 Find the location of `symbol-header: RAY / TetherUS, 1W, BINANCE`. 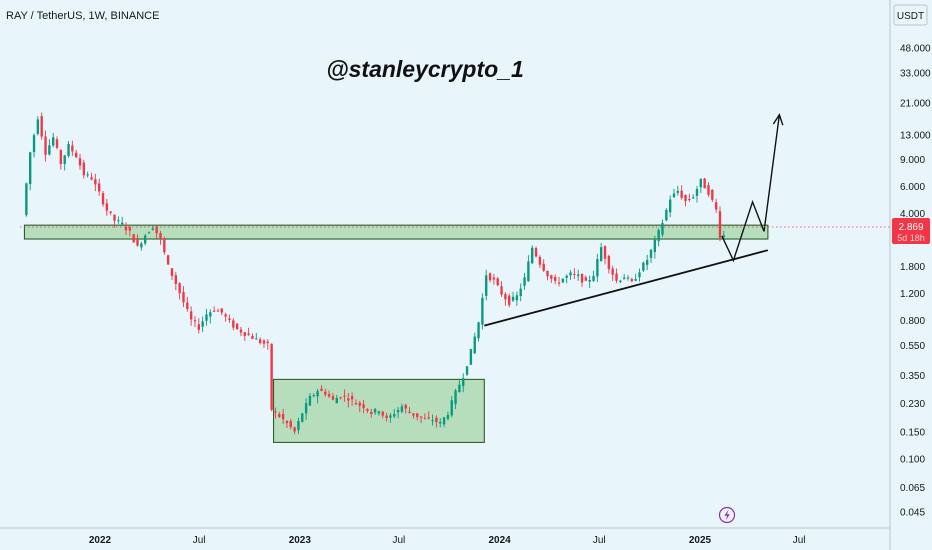

symbol-header: RAY / TetherUS, 1W, BINANCE is located at coordinates (82, 16).